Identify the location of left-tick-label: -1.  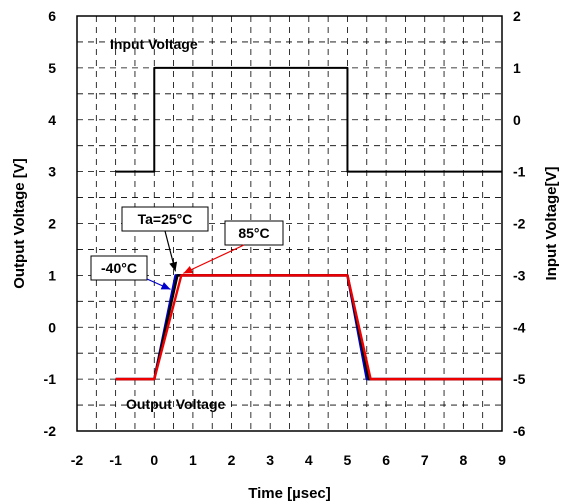
(50, 379).